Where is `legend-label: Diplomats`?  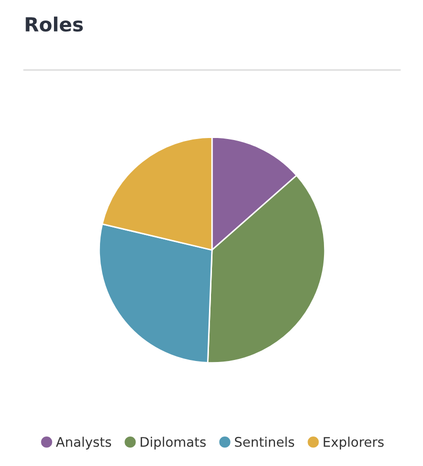 legend-label: Diplomats is located at coordinates (173, 443).